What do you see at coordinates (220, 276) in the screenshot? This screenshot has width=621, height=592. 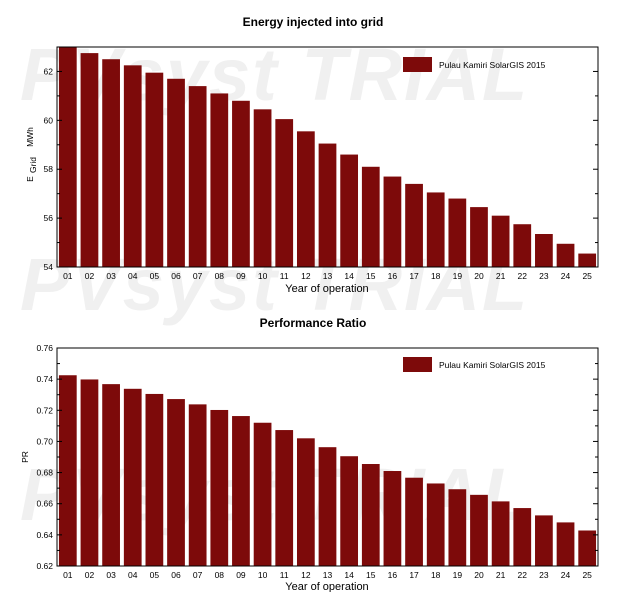 I see `energy-x-tick-08: 08` at bounding box center [220, 276].